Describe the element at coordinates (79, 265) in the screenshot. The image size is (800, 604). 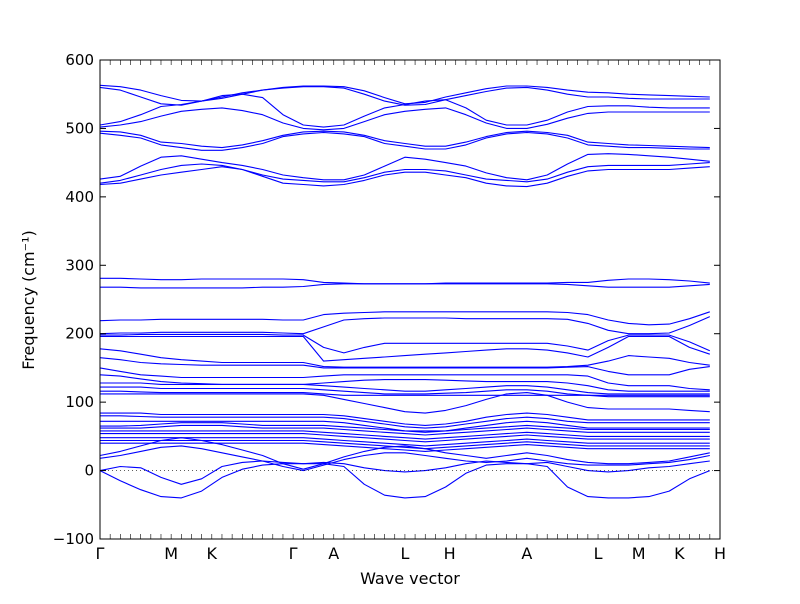
I see `y-tick-label: 300` at that location.